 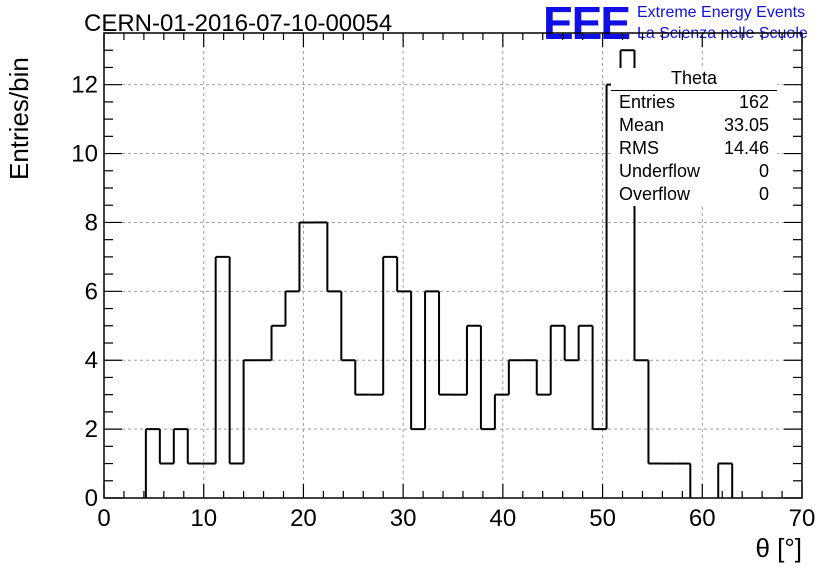 What do you see at coordinates (587, 24) in the screenshot?
I see `eee-logo: EEE` at bounding box center [587, 24].